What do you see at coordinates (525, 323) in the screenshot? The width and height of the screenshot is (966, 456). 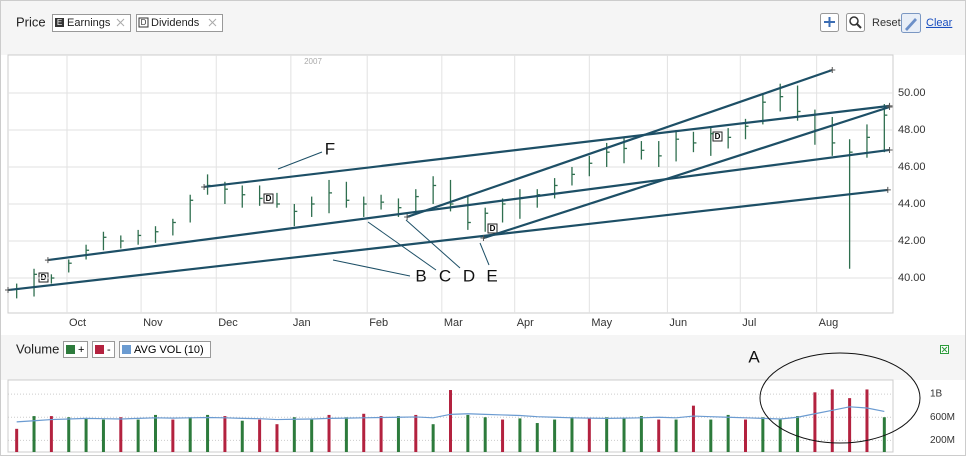 I see `x-tick-label: Apr` at bounding box center [525, 323].